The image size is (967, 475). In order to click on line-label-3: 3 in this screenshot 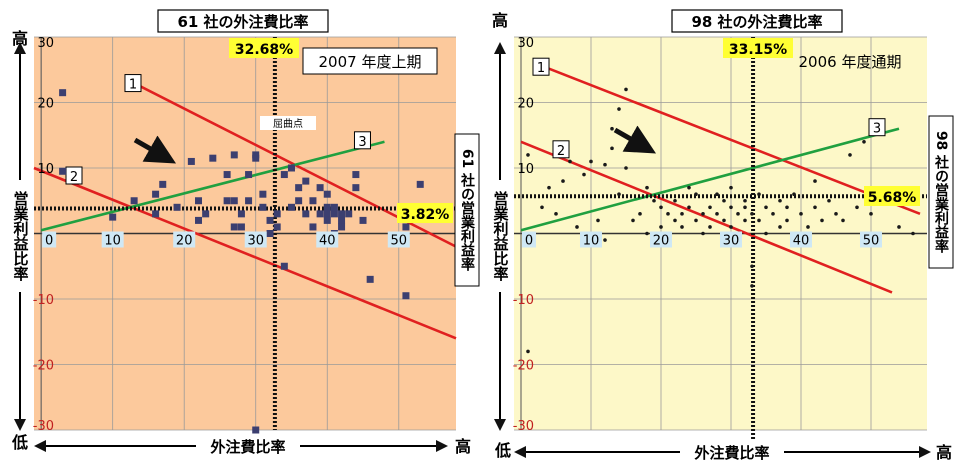, I will do `click(362, 142)`.